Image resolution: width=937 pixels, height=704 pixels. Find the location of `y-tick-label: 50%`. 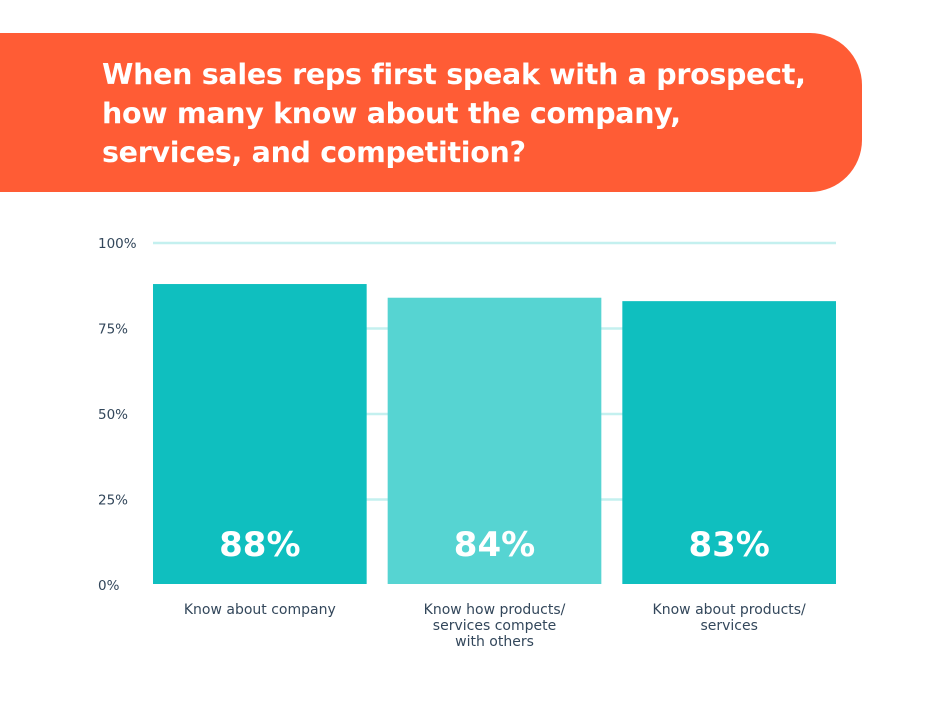

y-tick-label: 50% is located at coordinates (113, 415).